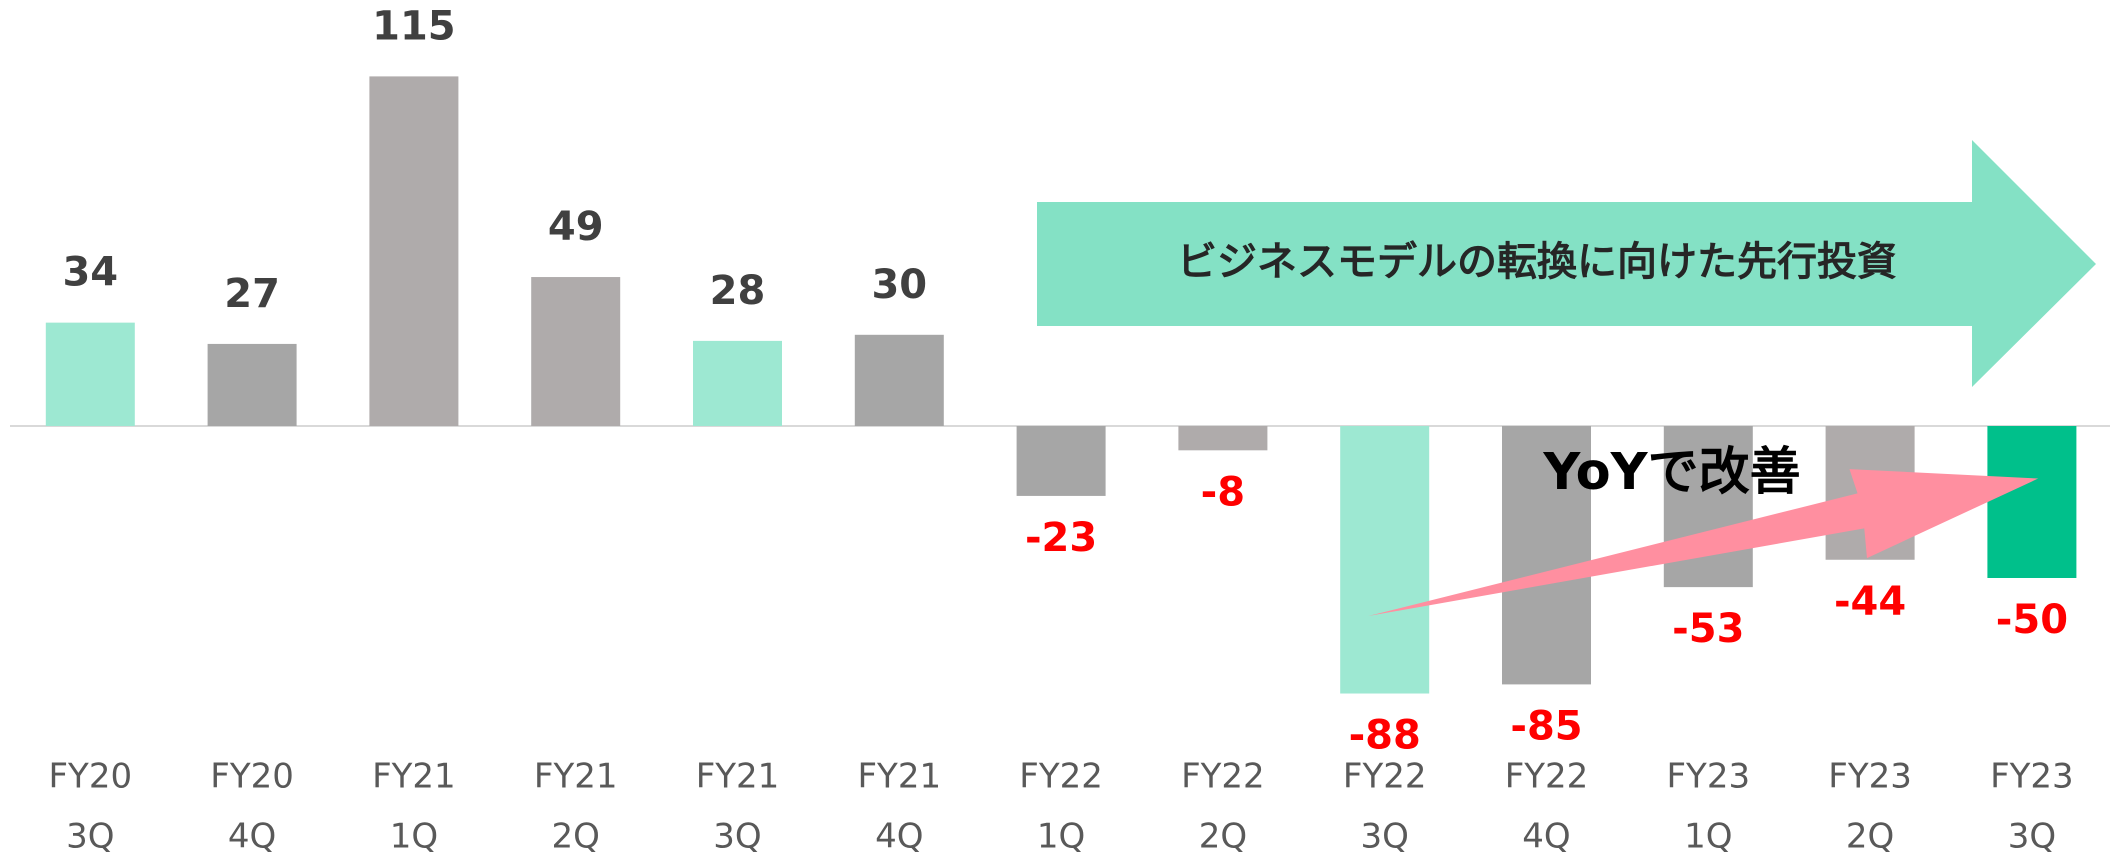 Image resolution: width=2114 pixels, height=862 pixels. Describe the element at coordinates (1870, 602) in the screenshot. I see `data-label: -44` at that location.